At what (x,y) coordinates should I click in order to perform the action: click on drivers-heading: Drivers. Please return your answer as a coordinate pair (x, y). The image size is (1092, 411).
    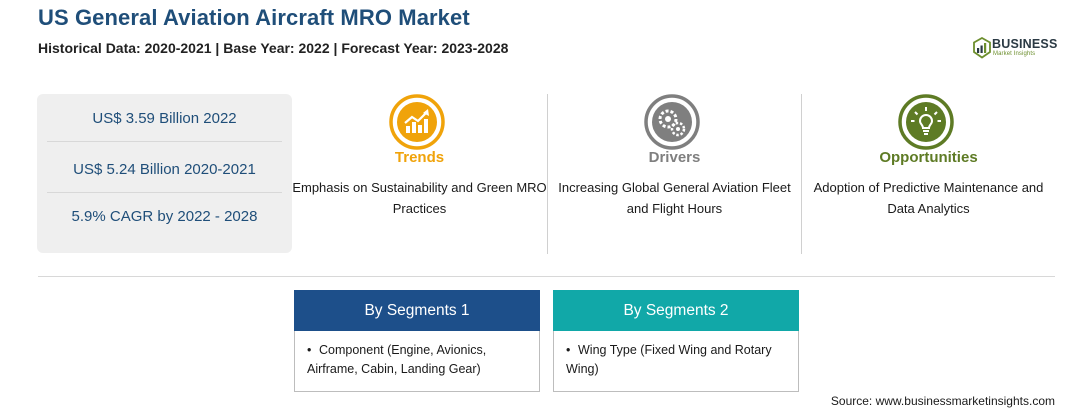
    Looking at the image, I should click on (674, 157).